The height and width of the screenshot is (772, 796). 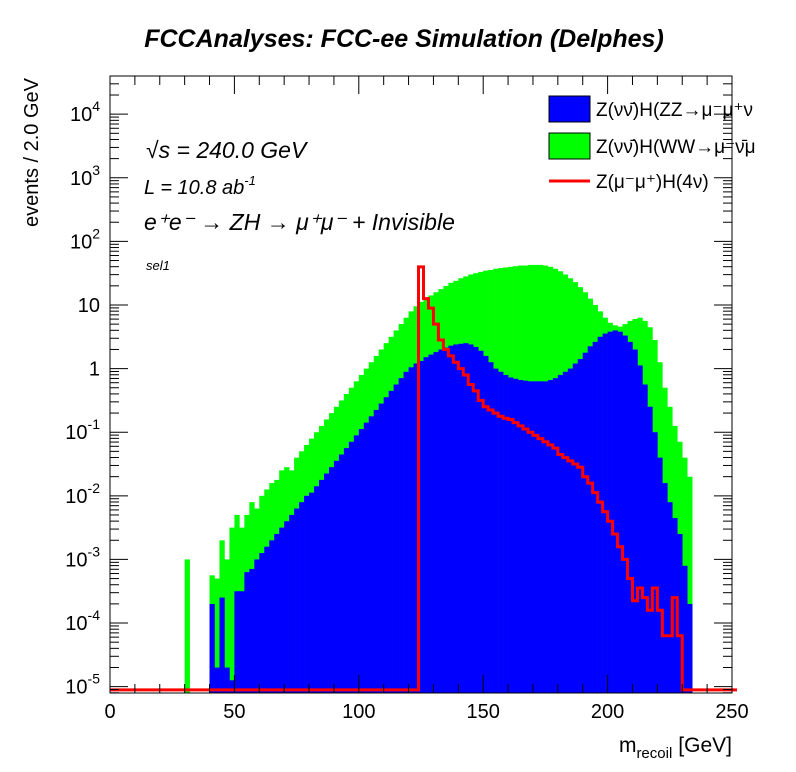 What do you see at coordinates (652, 182) in the screenshot?
I see `legend-label-signal: Z(μ⁻μ⁺)H(4ν)` at bounding box center [652, 182].